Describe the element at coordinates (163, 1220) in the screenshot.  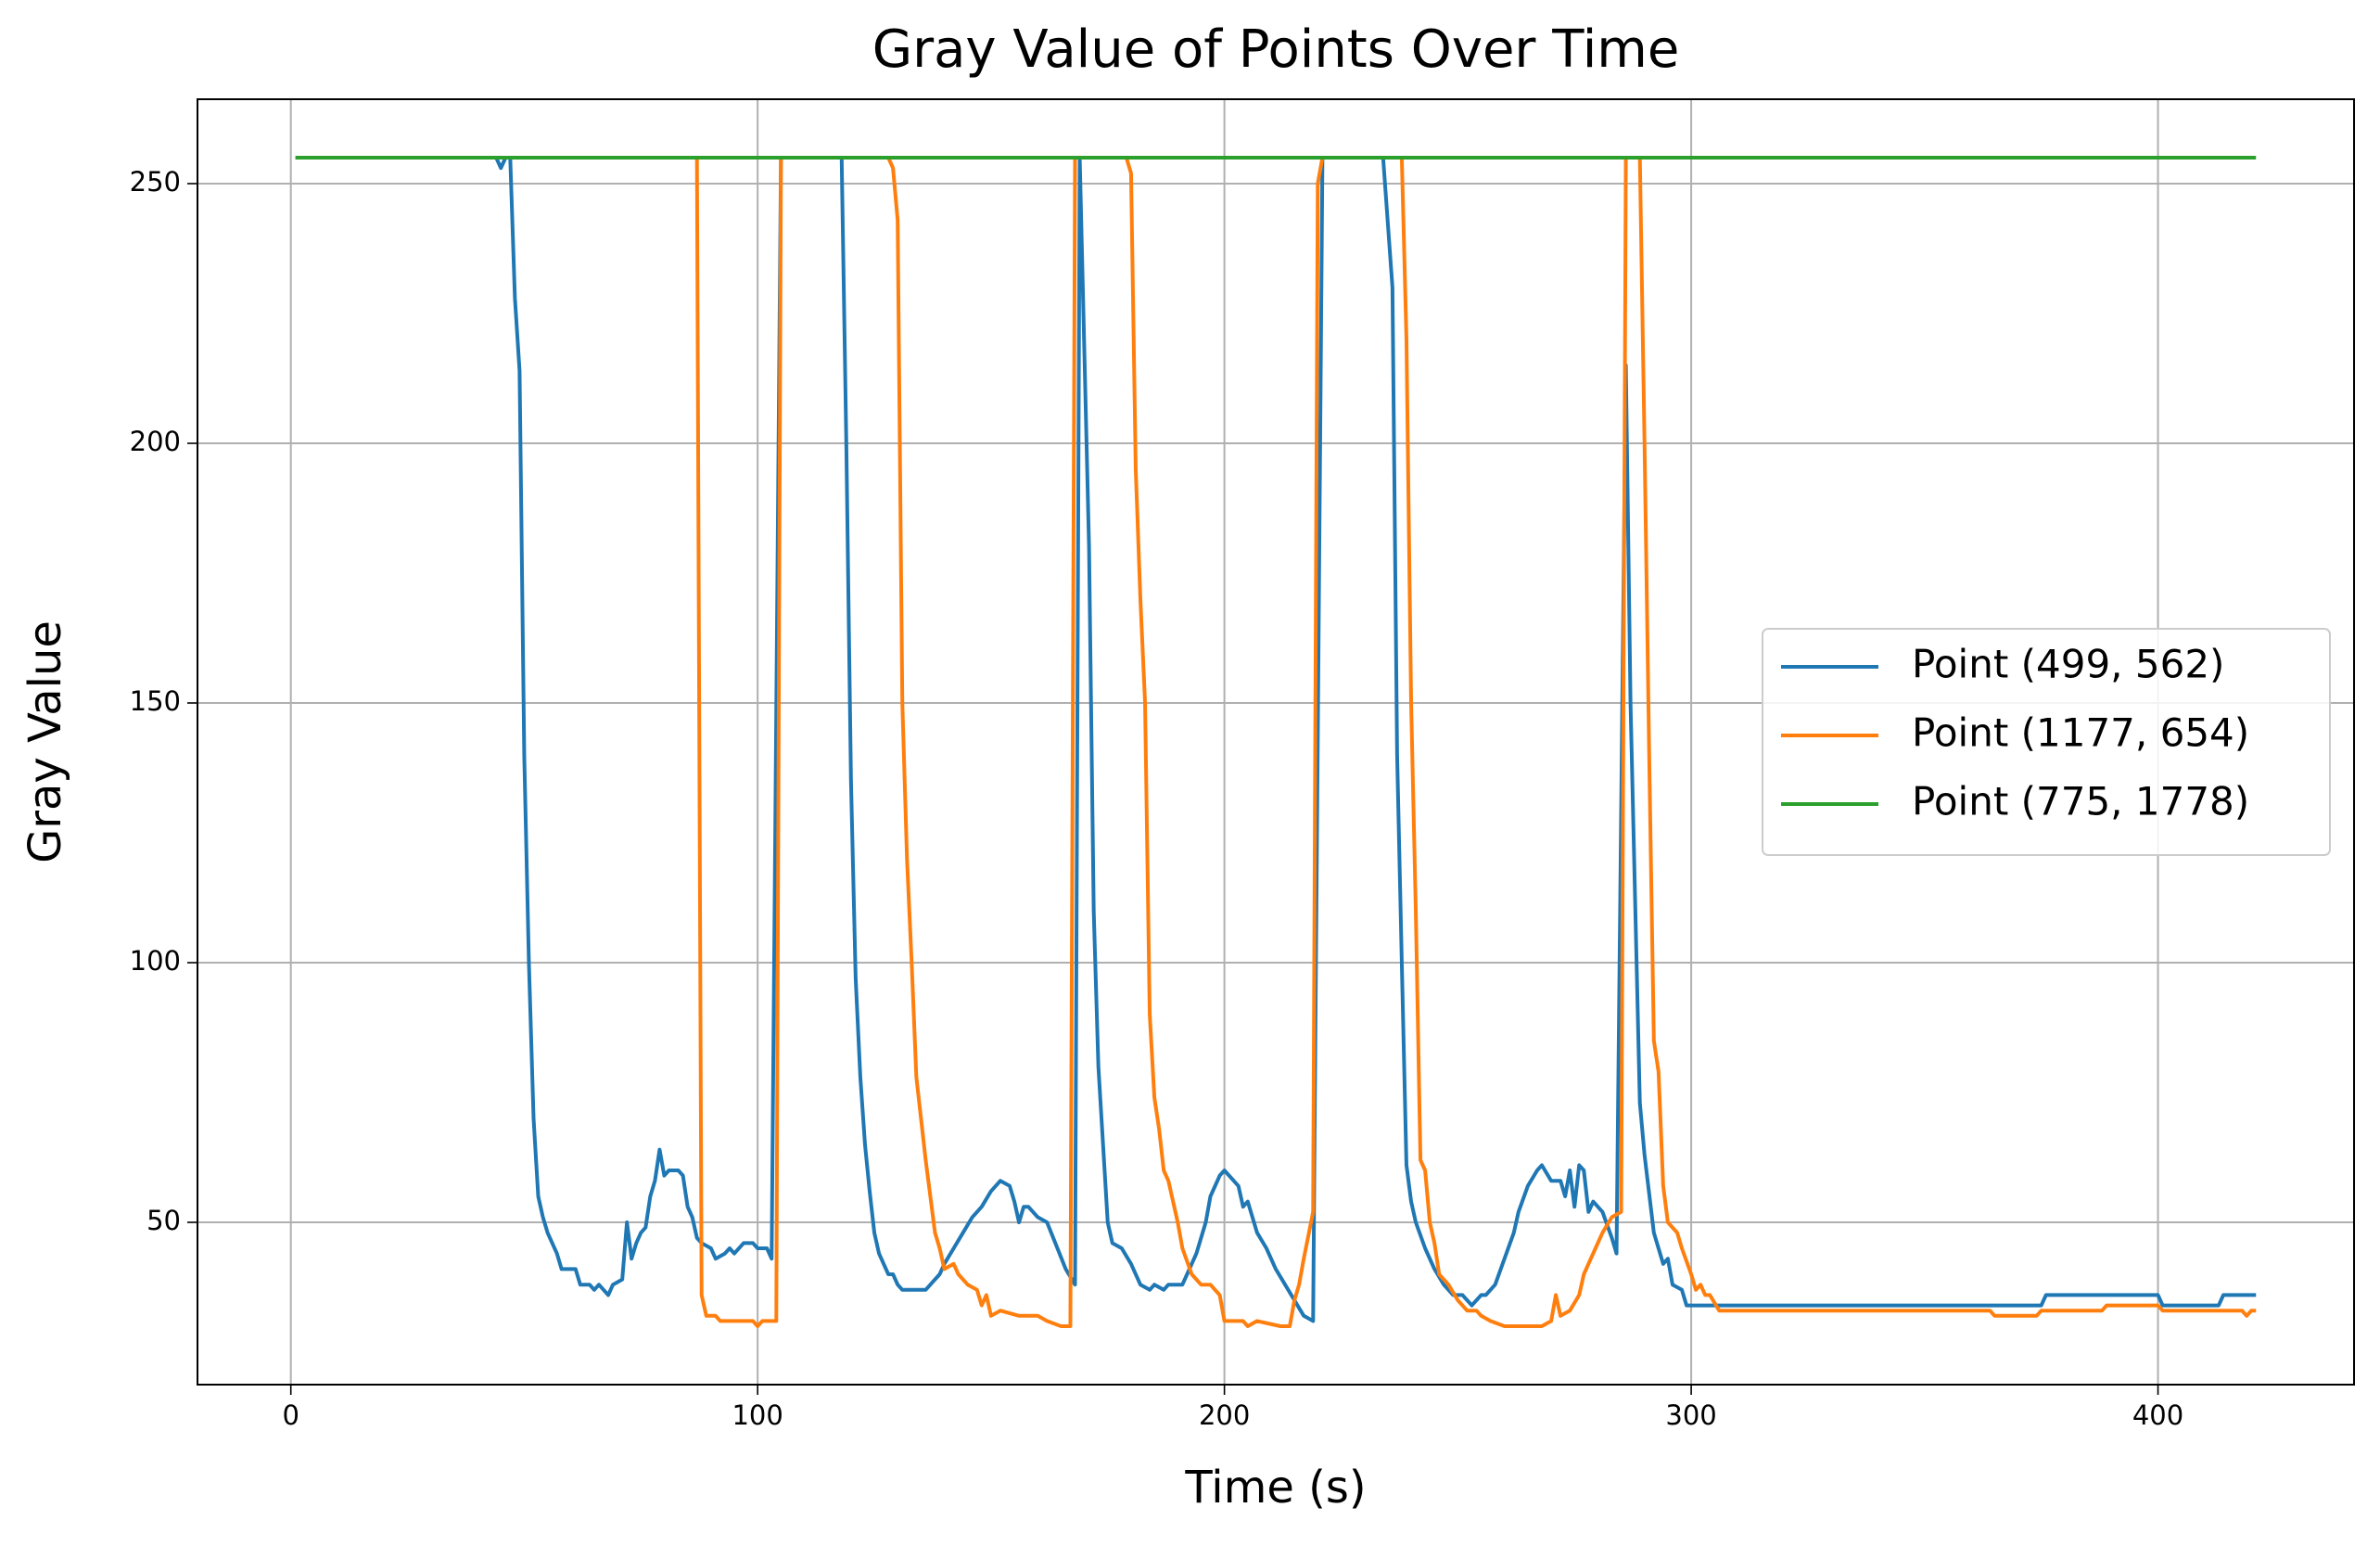
I see `y-tick-label: 50` at that location.